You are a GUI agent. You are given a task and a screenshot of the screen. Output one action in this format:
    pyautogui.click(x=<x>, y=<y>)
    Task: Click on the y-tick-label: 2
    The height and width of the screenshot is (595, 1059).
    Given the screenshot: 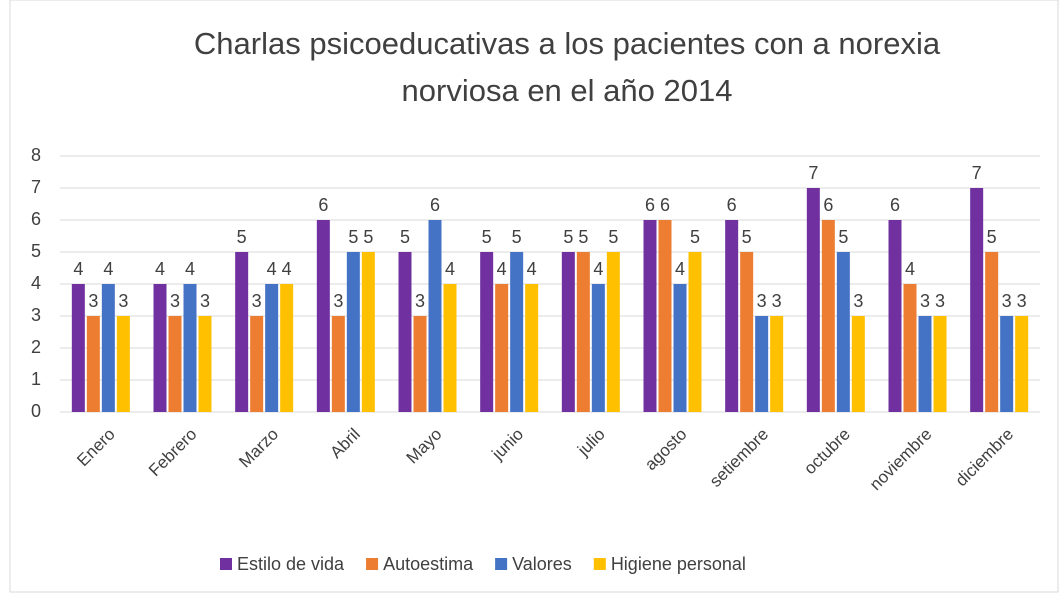 What is the action you would take?
    pyautogui.click(x=36, y=347)
    